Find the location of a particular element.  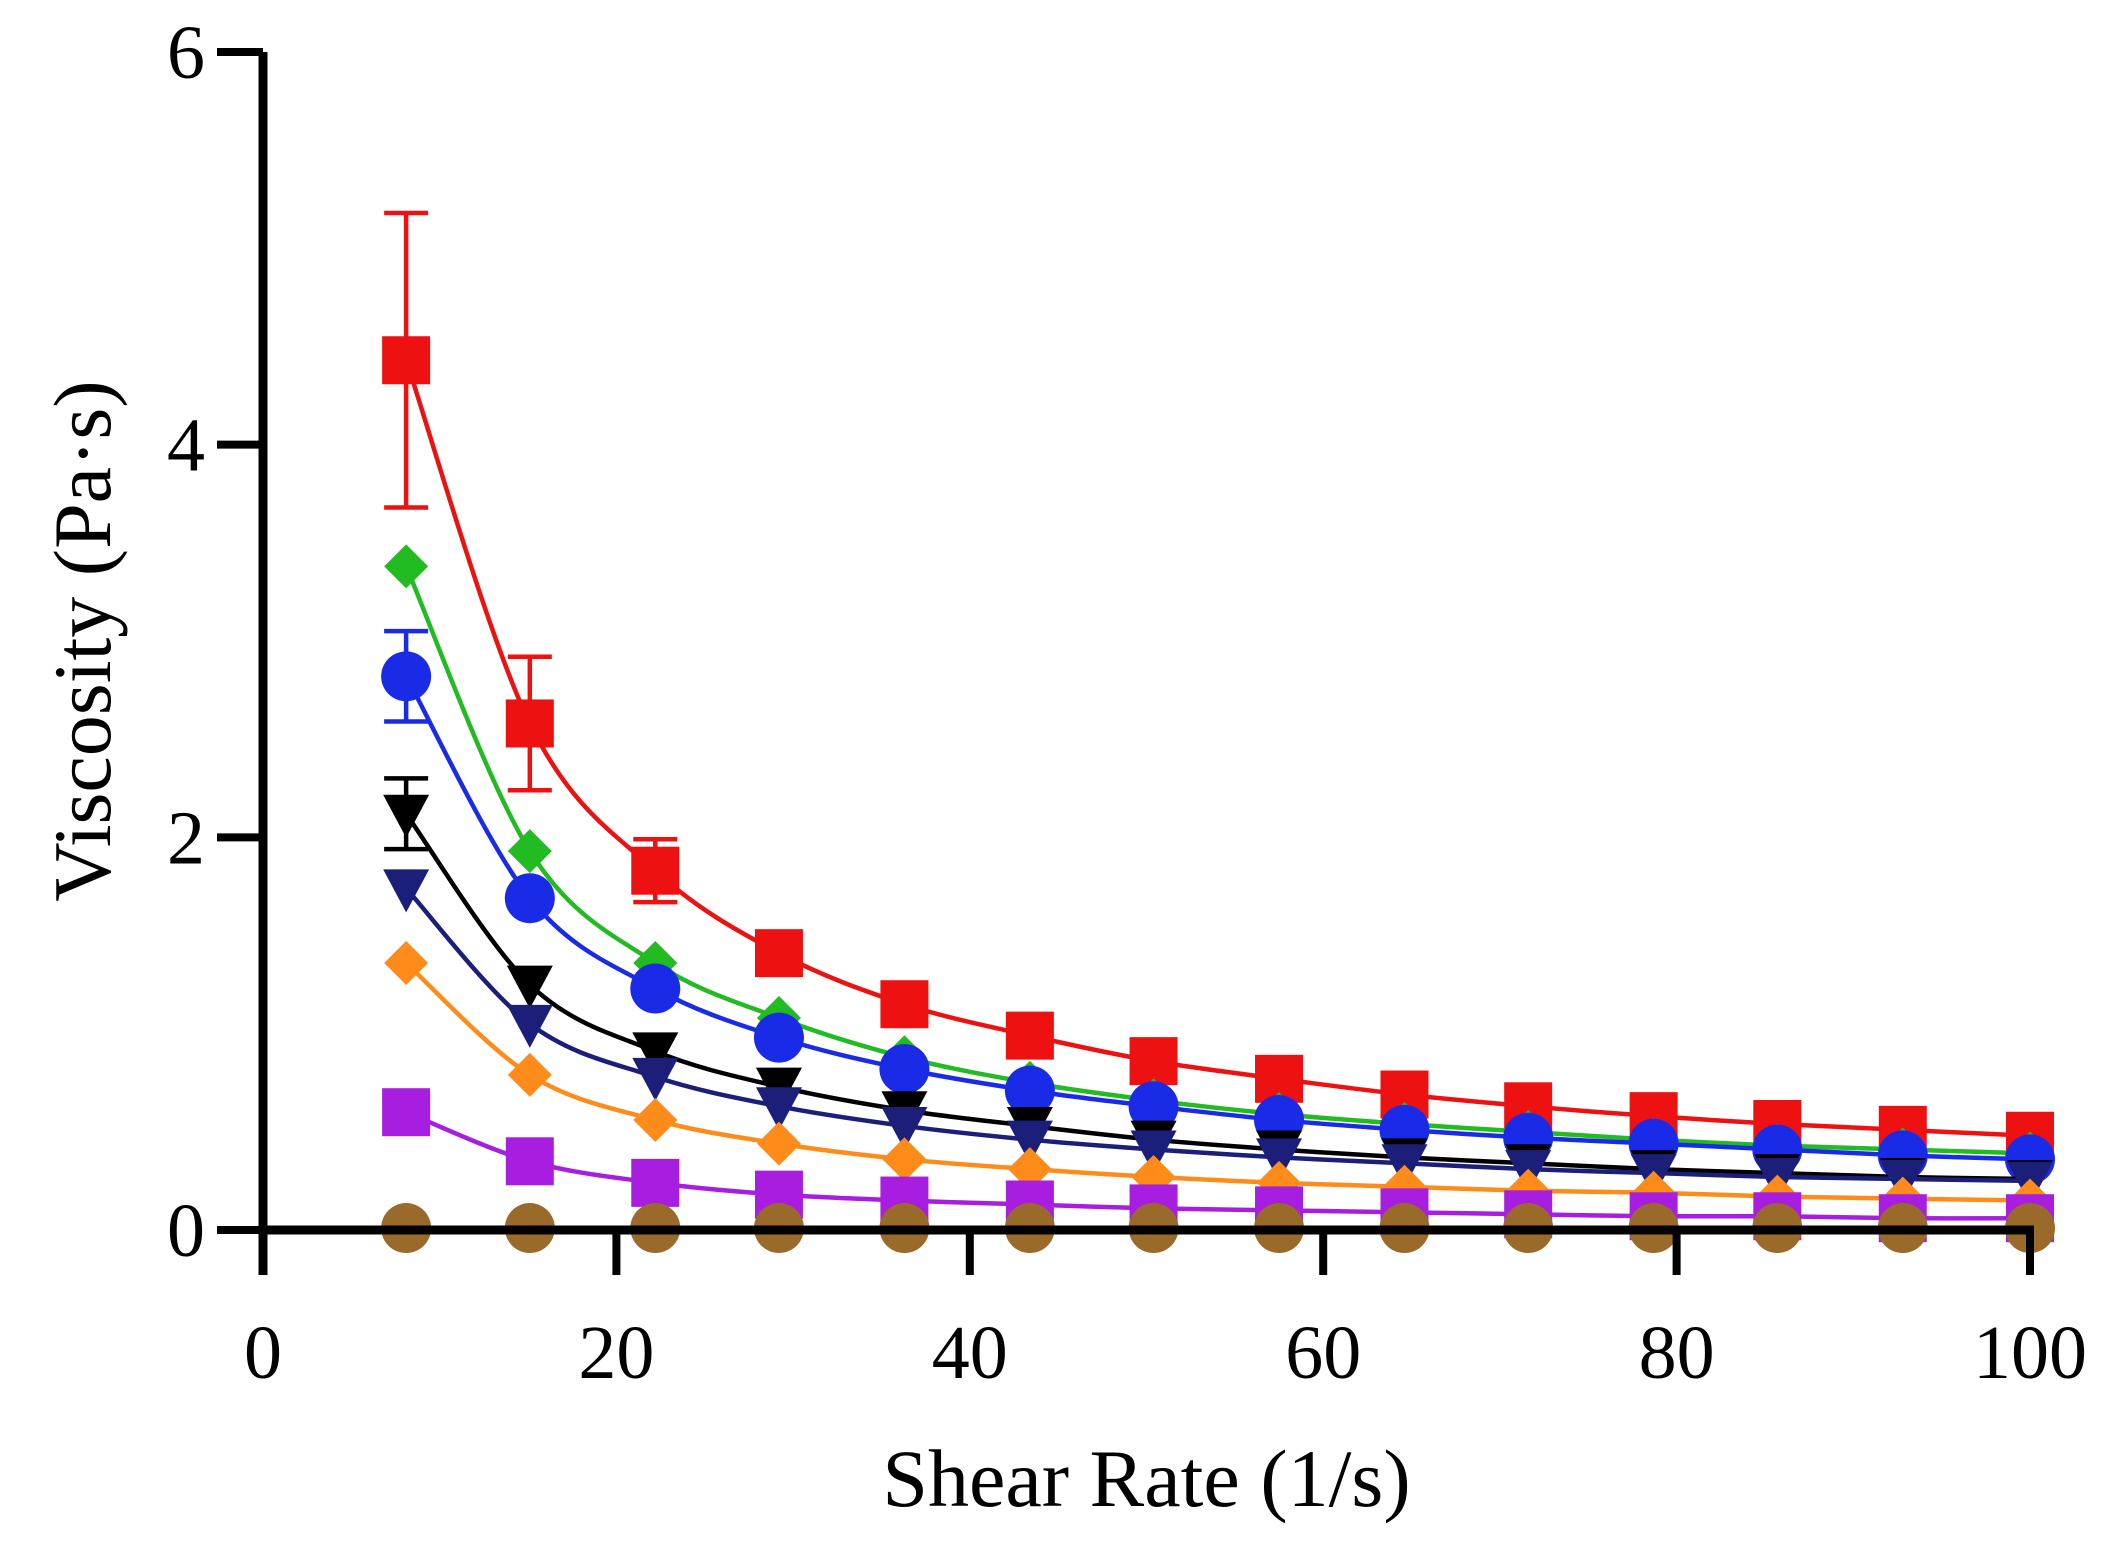

y-ticks: 0 2 4 6 is located at coordinates (215, 642).